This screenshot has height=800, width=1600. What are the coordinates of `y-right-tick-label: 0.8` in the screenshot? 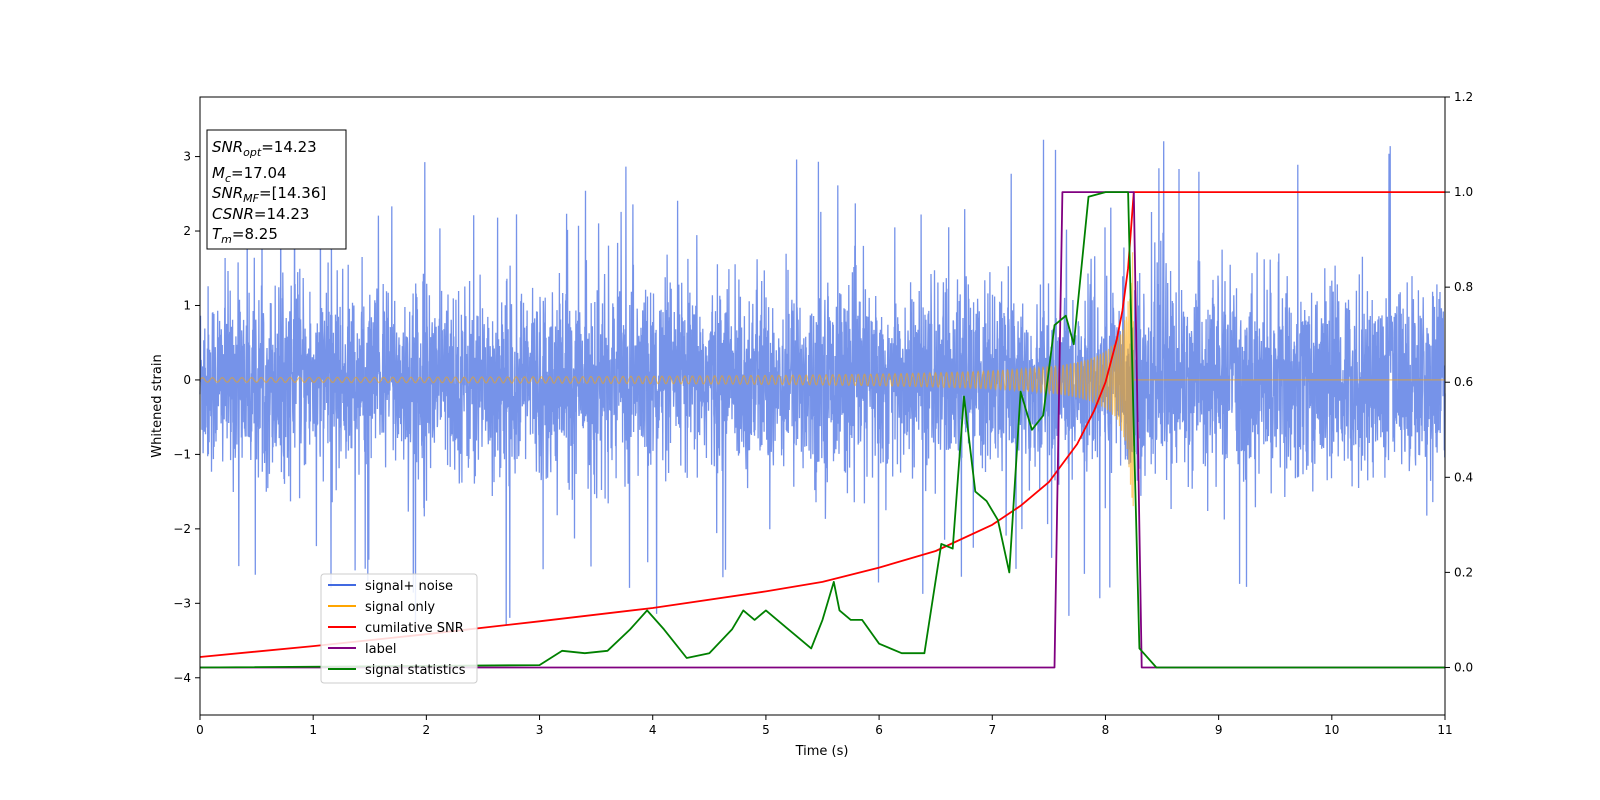 It's located at (1463, 287).